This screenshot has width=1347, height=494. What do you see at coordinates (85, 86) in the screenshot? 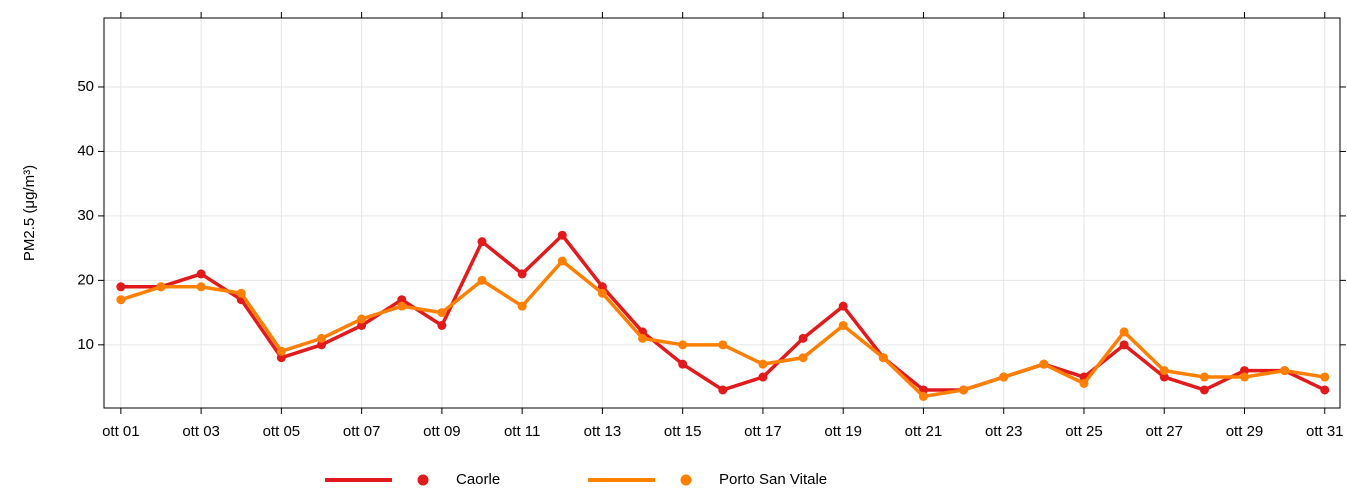
I see `y-tick-label: 50` at bounding box center [85, 86].